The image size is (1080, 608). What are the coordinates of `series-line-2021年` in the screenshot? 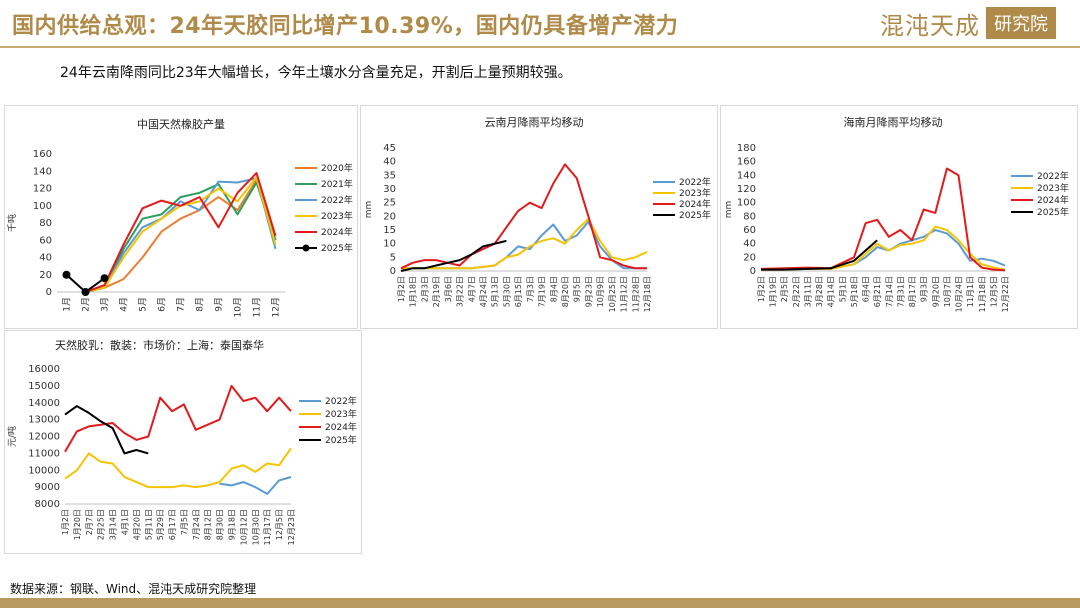 It's located at (181, 237).